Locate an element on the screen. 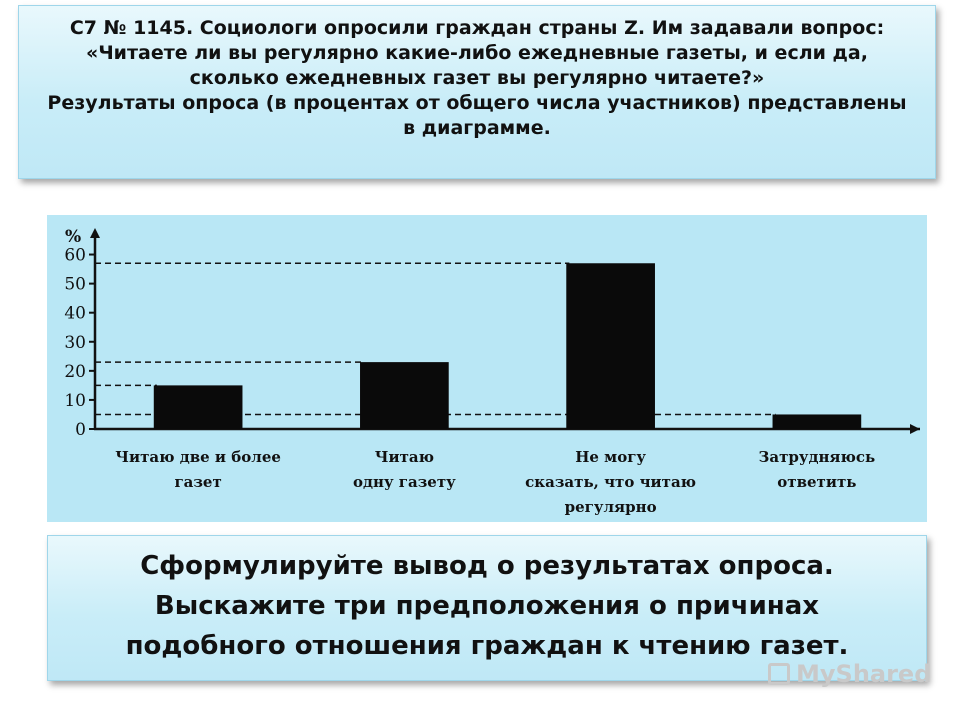 The width and height of the screenshot is (960, 720). category-label: газет is located at coordinates (197, 482).